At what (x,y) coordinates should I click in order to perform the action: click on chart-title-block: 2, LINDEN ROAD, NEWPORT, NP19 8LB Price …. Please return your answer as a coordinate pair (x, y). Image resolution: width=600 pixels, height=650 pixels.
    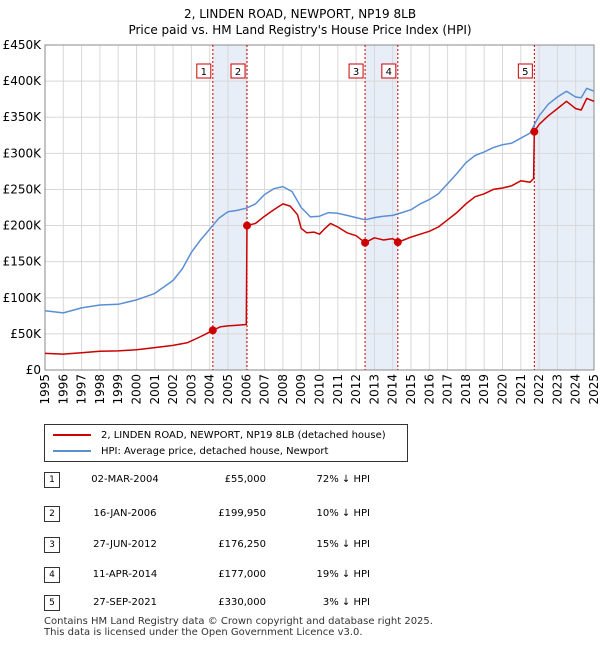
    Looking at the image, I should click on (300, 22).